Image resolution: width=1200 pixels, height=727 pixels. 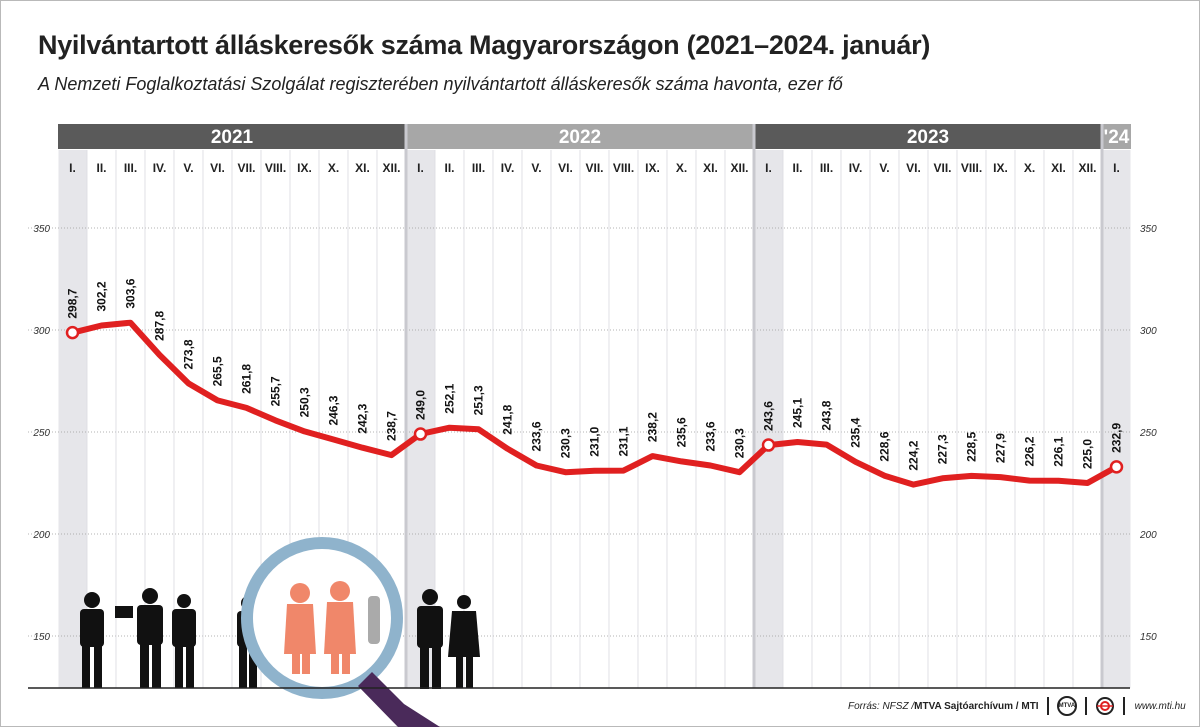 I want to click on data-label: 235,6, so click(x=682, y=432).